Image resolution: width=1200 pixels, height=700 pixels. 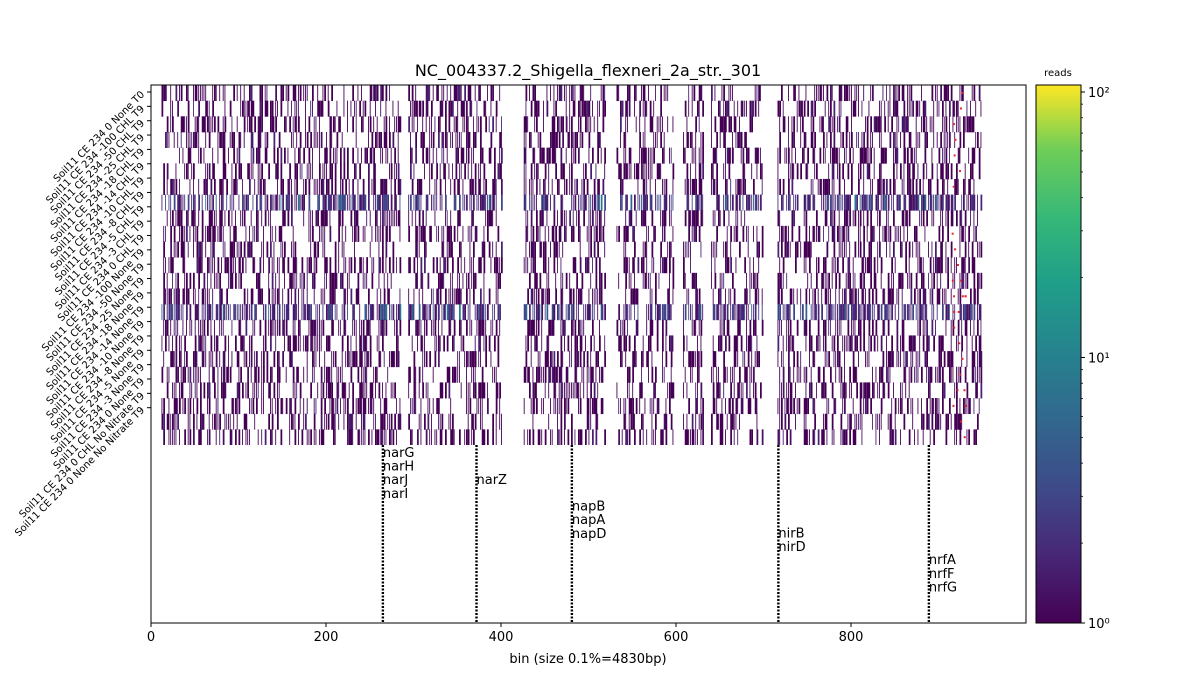 What do you see at coordinates (492, 480) in the screenshot?
I see `gene-label: narZ` at bounding box center [492, 480].